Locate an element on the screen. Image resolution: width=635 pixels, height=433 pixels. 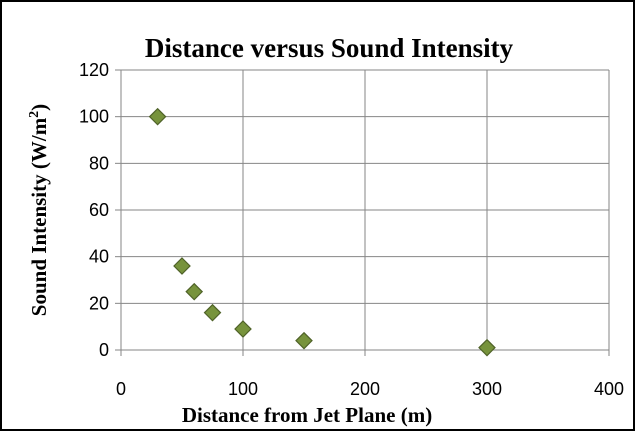
x-tick-label: 0 is located at coordinates (121, 389).